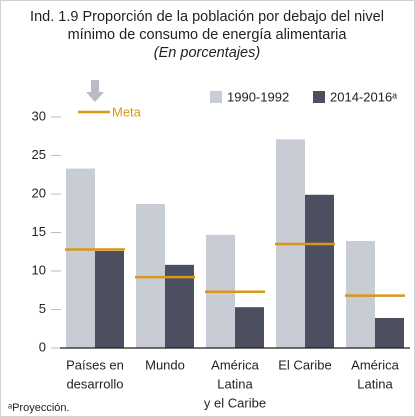 The image size is (415, 417). What do you see at coordinates (207, 53) in the screenshot?
I see `chart-subtitle: (En porcentajes)` at bounding box center [207, 53].